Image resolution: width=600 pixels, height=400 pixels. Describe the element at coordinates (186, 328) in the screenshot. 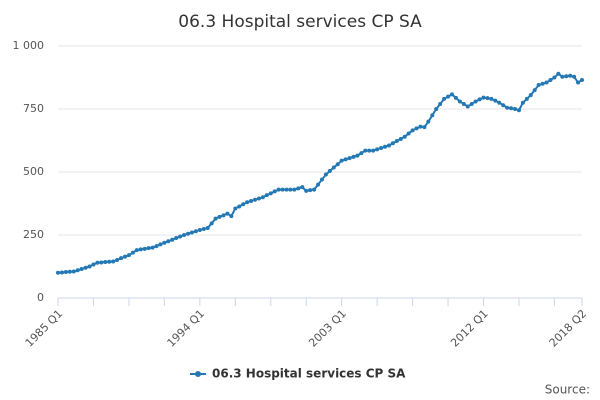

I see `x-tick-label: 1994 Q1` at that location.